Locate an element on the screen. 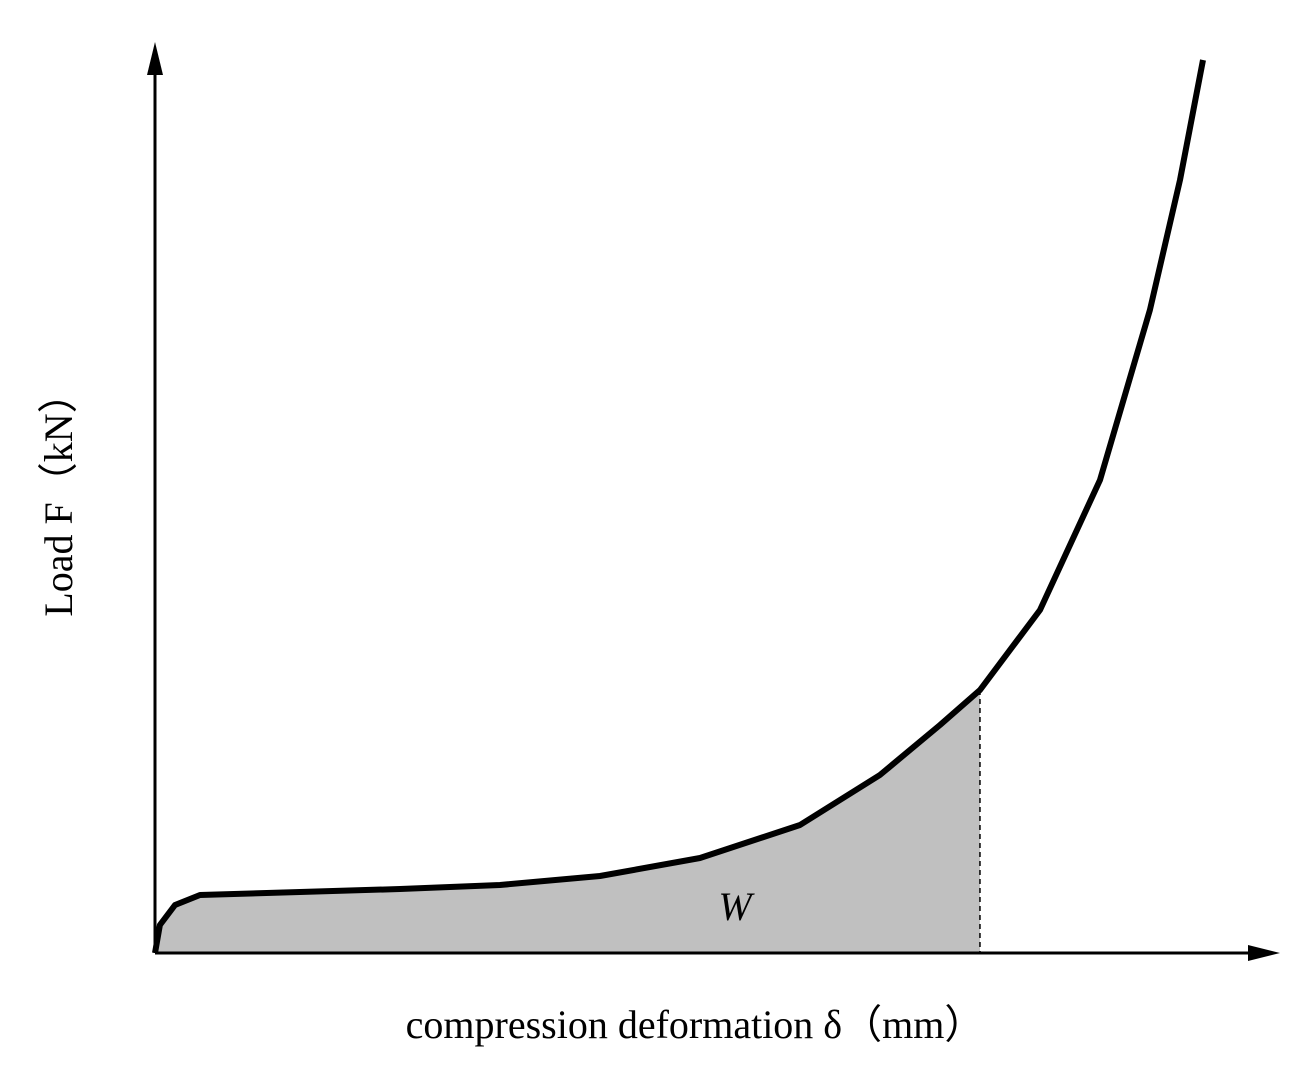  area-label: W is located at coordinates (736, 906).